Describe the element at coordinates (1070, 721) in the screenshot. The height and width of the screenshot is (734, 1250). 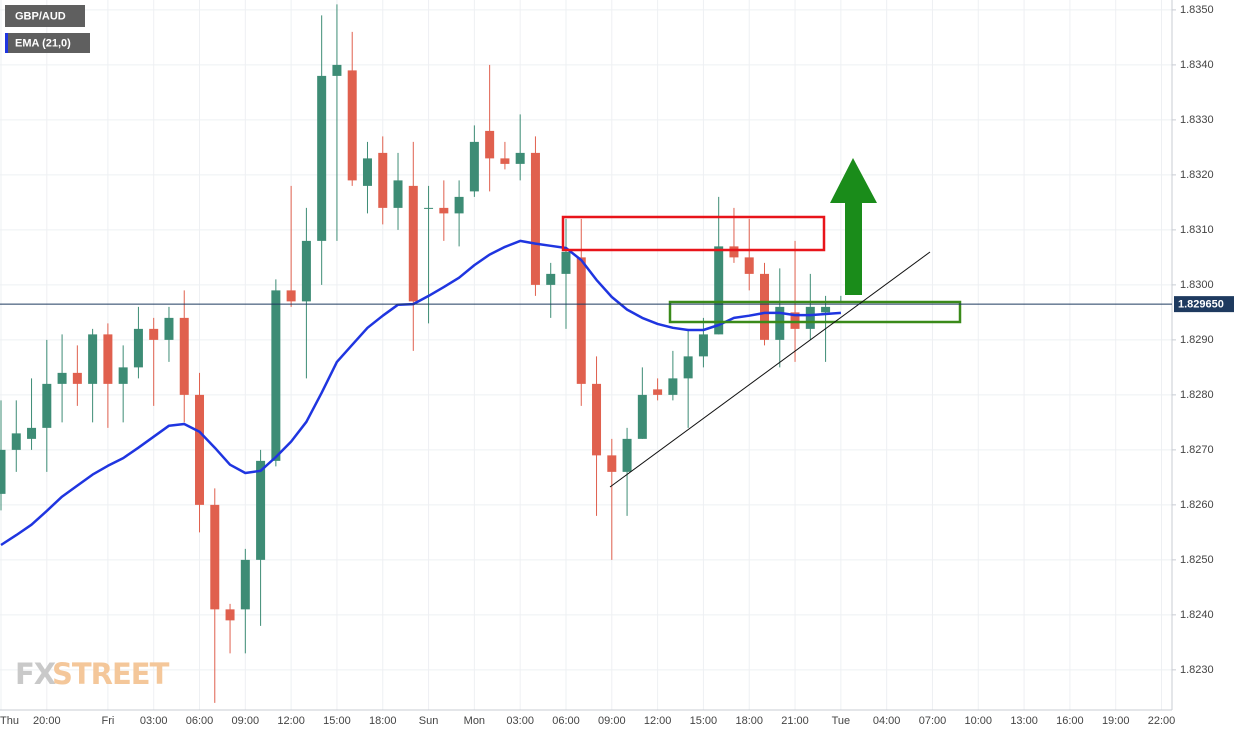
I see `x-tick-label: 16:00` at that location.